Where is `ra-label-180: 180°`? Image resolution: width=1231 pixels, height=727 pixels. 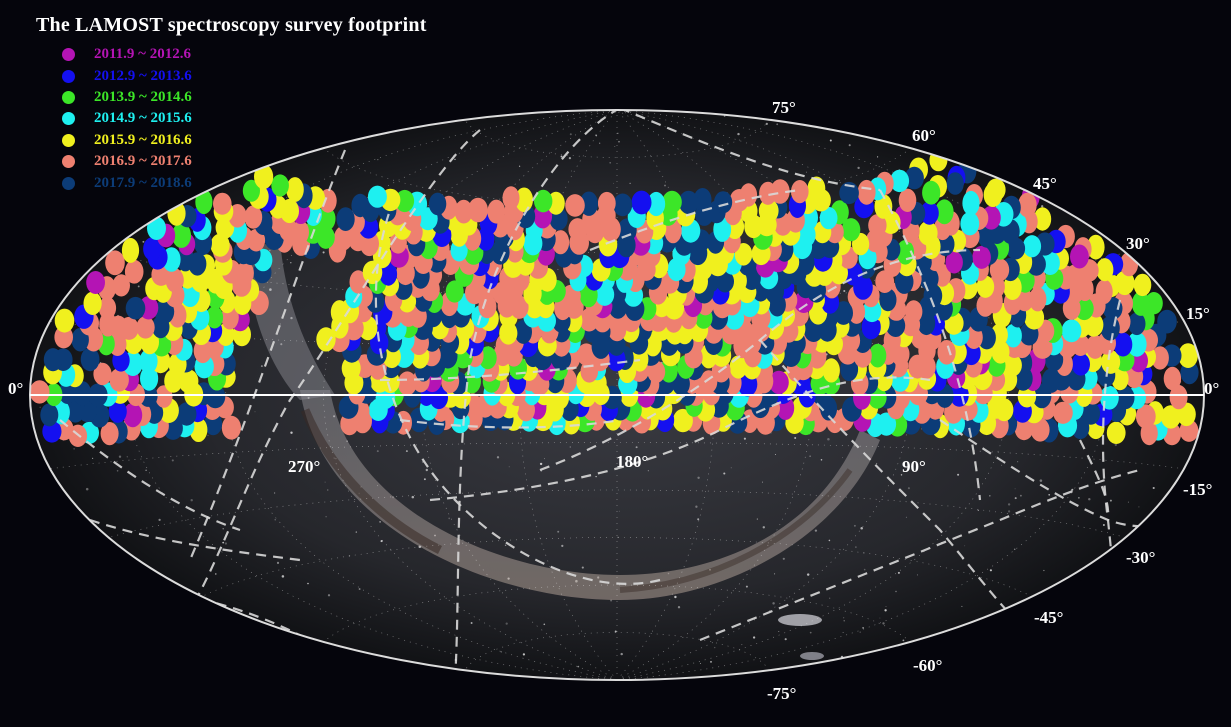 ra-label-180: 180° is located at coordinates (632, 461).